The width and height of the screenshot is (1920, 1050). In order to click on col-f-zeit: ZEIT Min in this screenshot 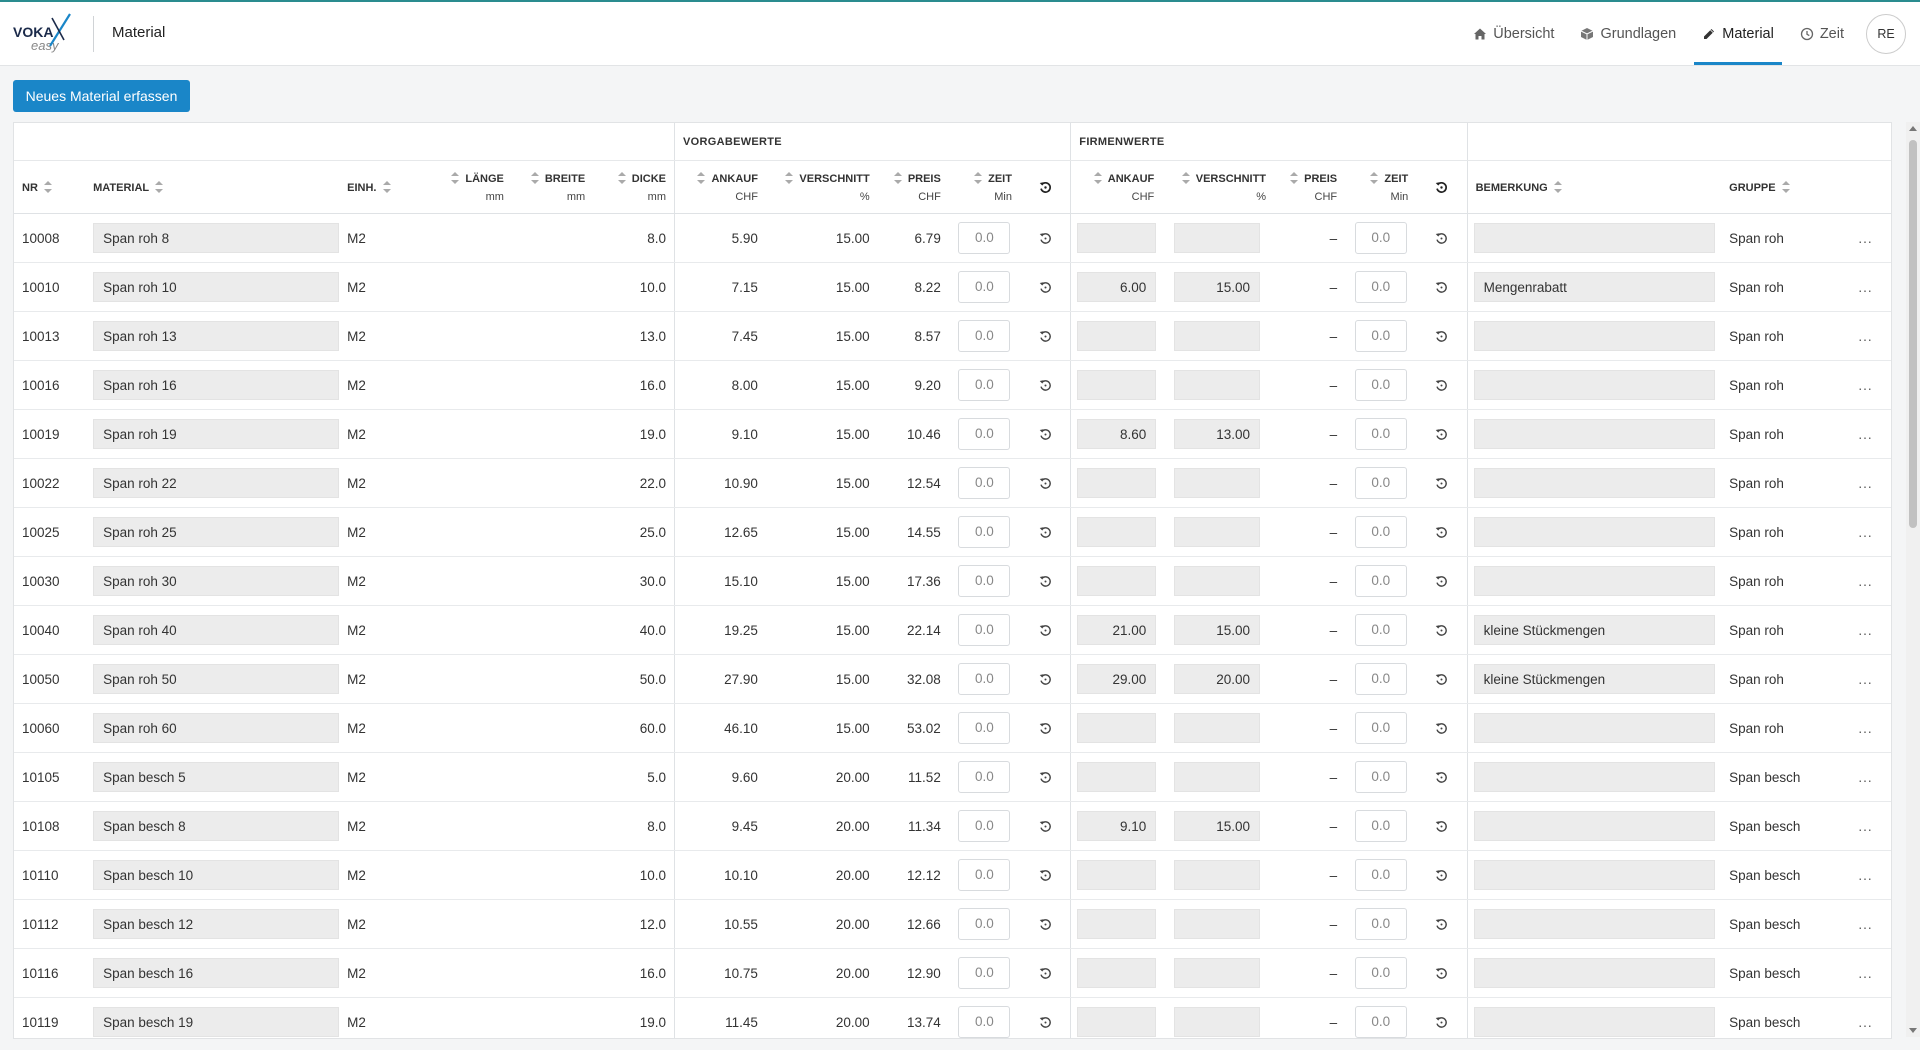, I will do `click(1381, 187)`.